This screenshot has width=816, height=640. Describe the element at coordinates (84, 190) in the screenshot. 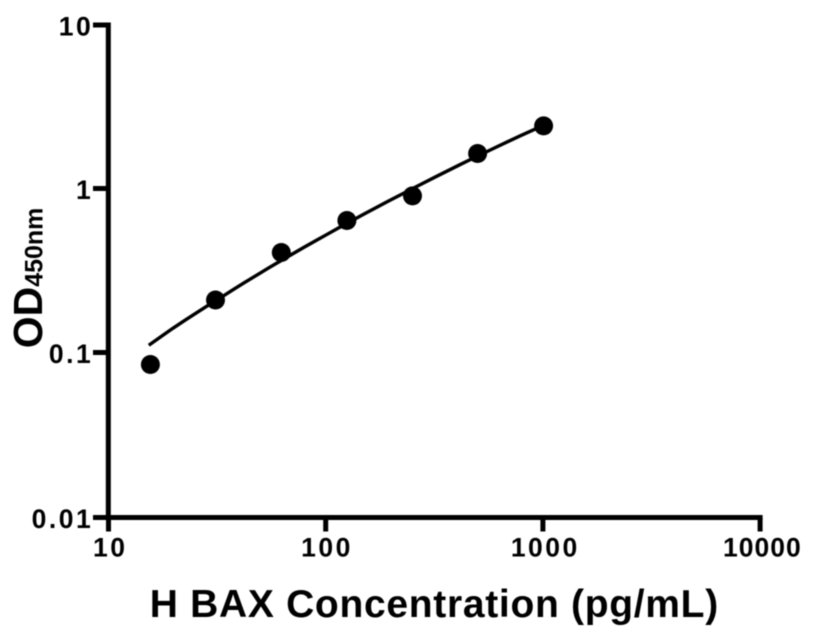

I see `svg-text: 1` at that location.